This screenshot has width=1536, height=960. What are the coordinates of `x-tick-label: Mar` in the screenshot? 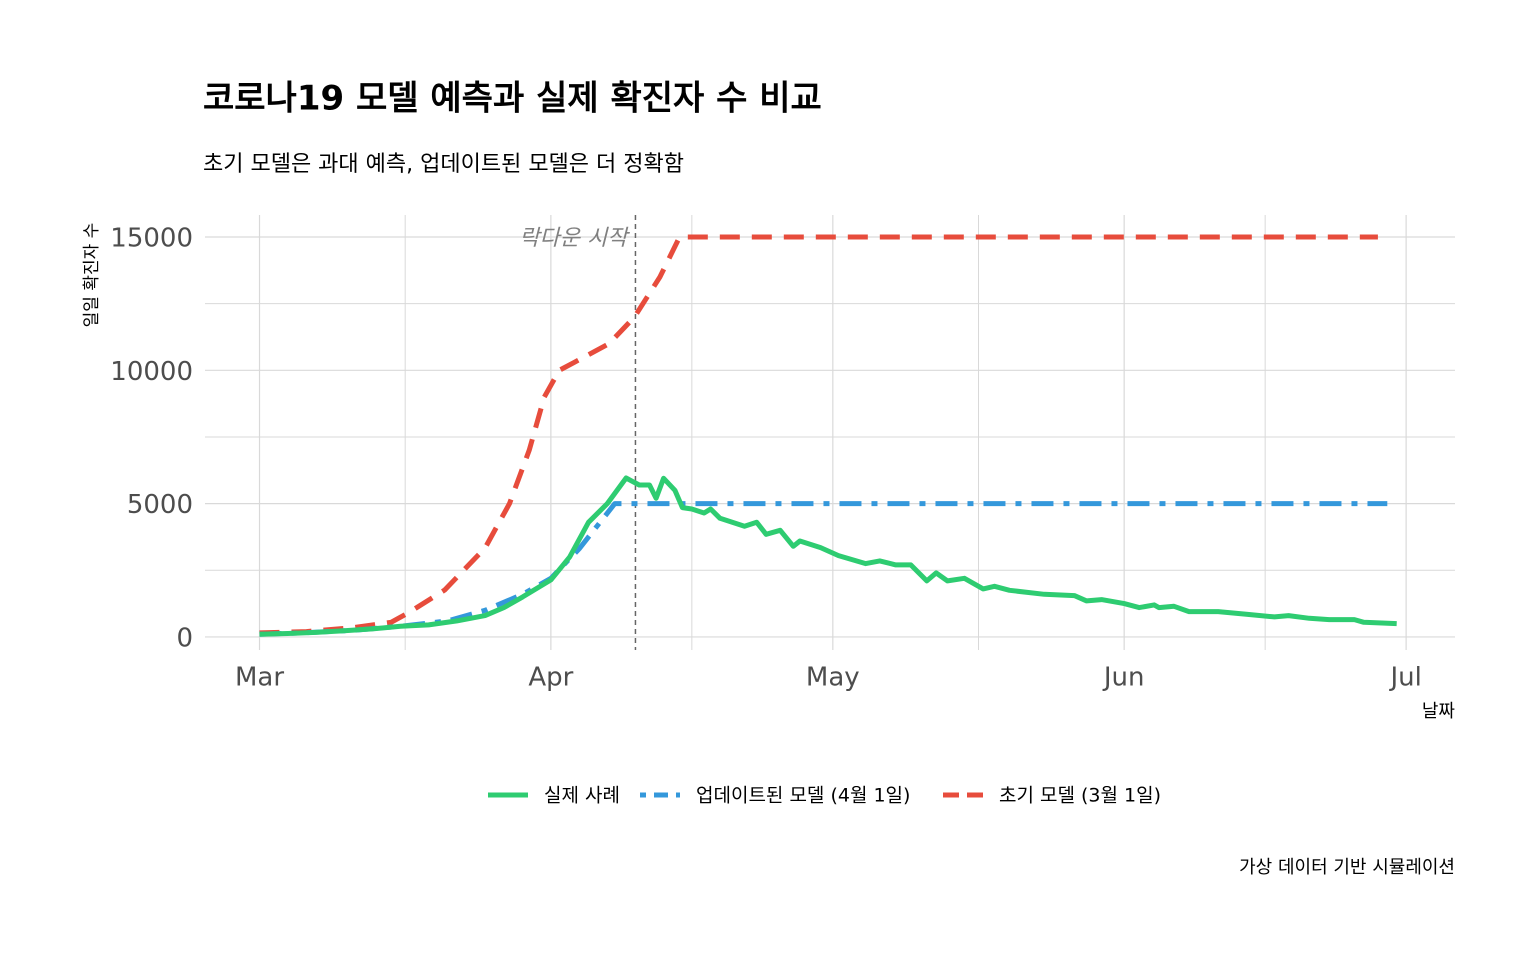 It's located at (259, 678).